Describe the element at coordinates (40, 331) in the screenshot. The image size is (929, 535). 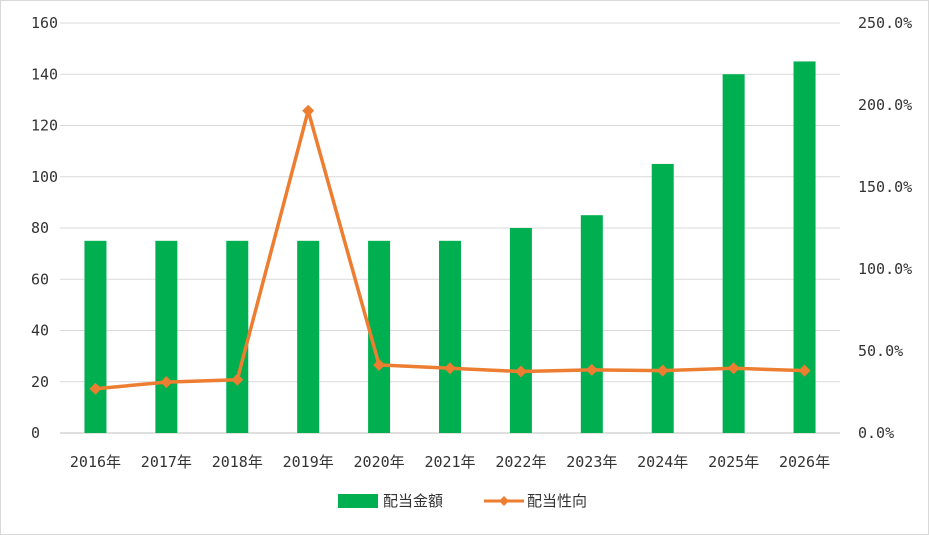
I see `y-left-tick-label: 40` at that location.